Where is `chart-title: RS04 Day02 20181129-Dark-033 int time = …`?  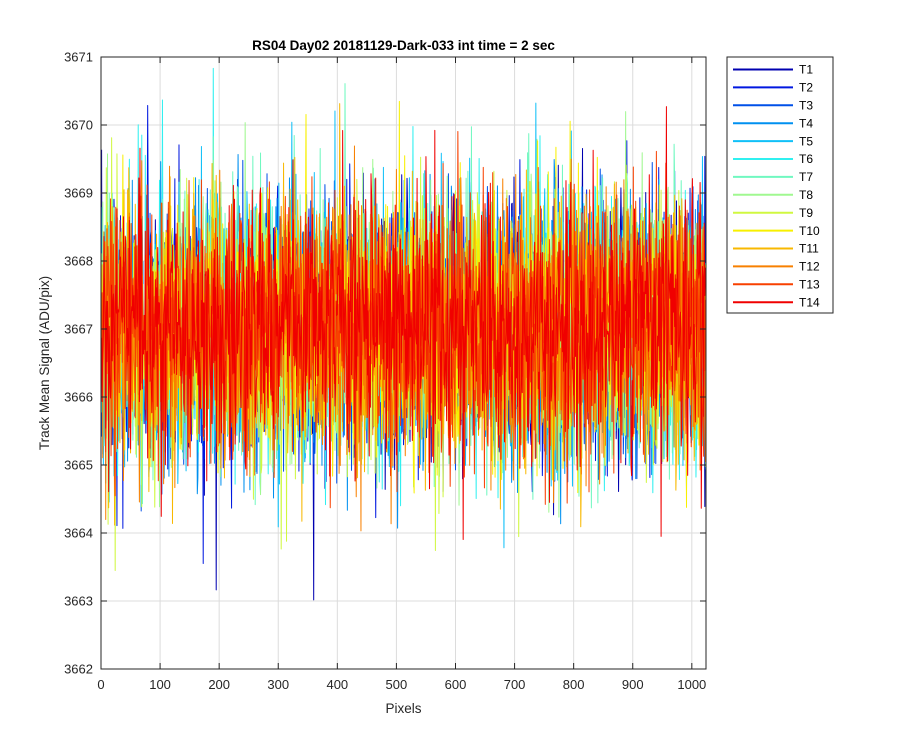 chart-title: RS04 Day02 20181129-Dark-033 int time = … is located at coordinates (403, 45).